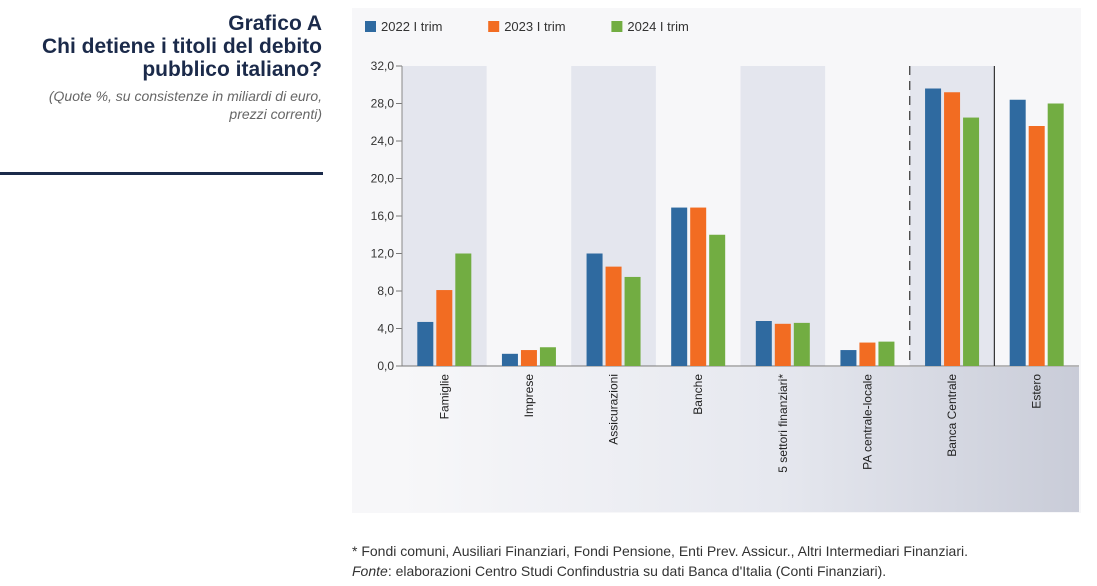  What do you see at coordinates (383, 179) in the screenshot?
I see `y-tick-label: 20,0` at bounding box center [383, 179].